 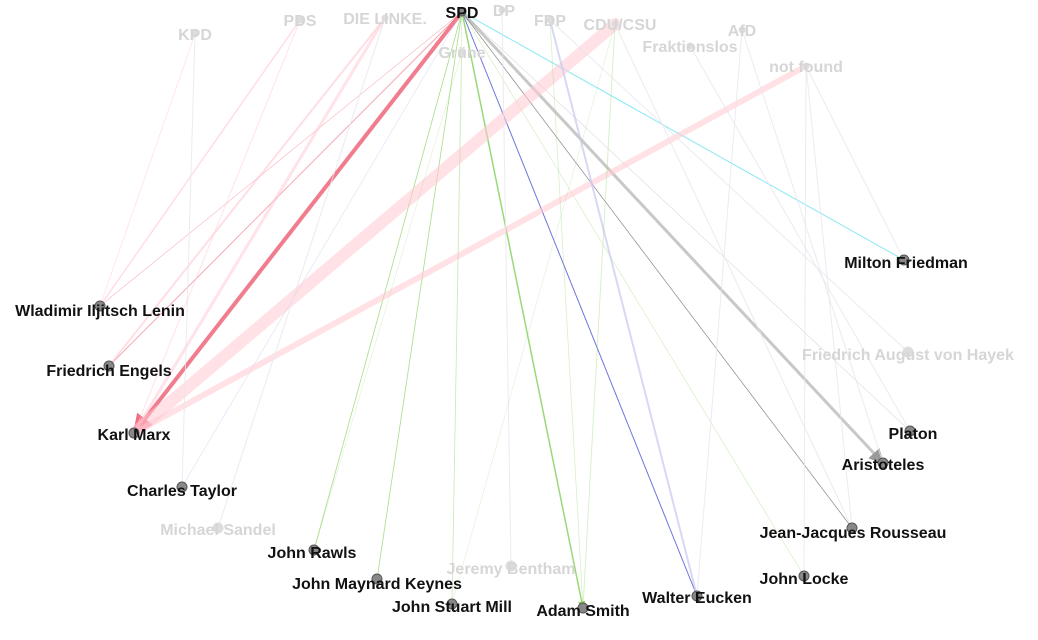 What do you see at coordinates (511, 566) in the screenshot?
I see `node-bentham` at bounding box center [511, 566].